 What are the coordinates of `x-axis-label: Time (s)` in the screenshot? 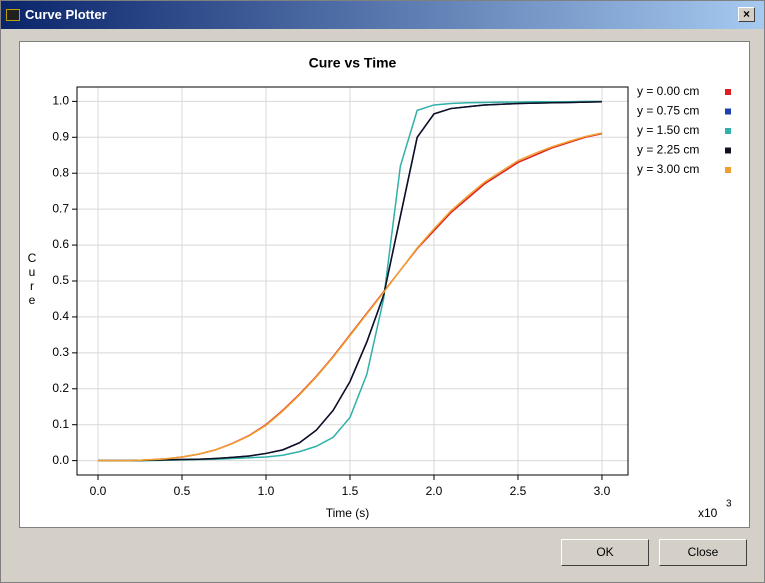 It's located at (348, 513).